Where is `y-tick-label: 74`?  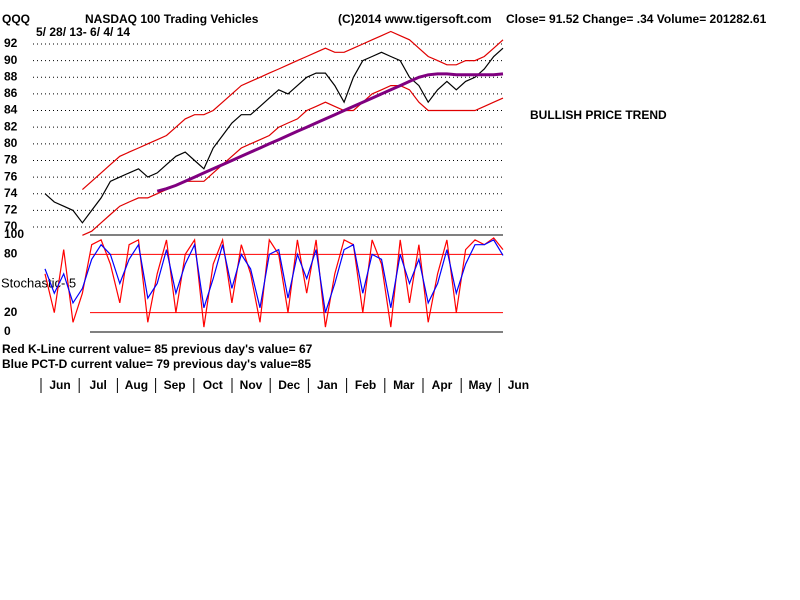
y-tick-label: 74 is located at coordinates (11, 193).